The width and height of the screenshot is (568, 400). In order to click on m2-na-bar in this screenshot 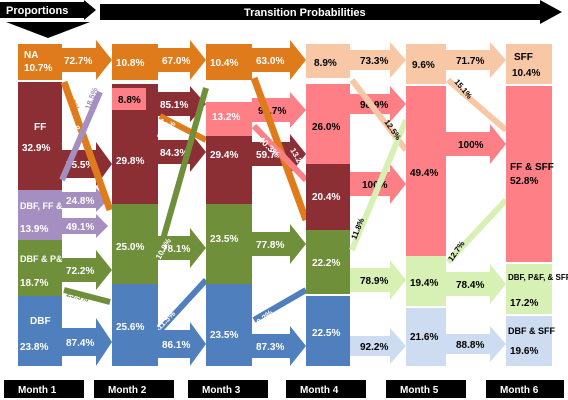, I will do `click(135, 62)`.